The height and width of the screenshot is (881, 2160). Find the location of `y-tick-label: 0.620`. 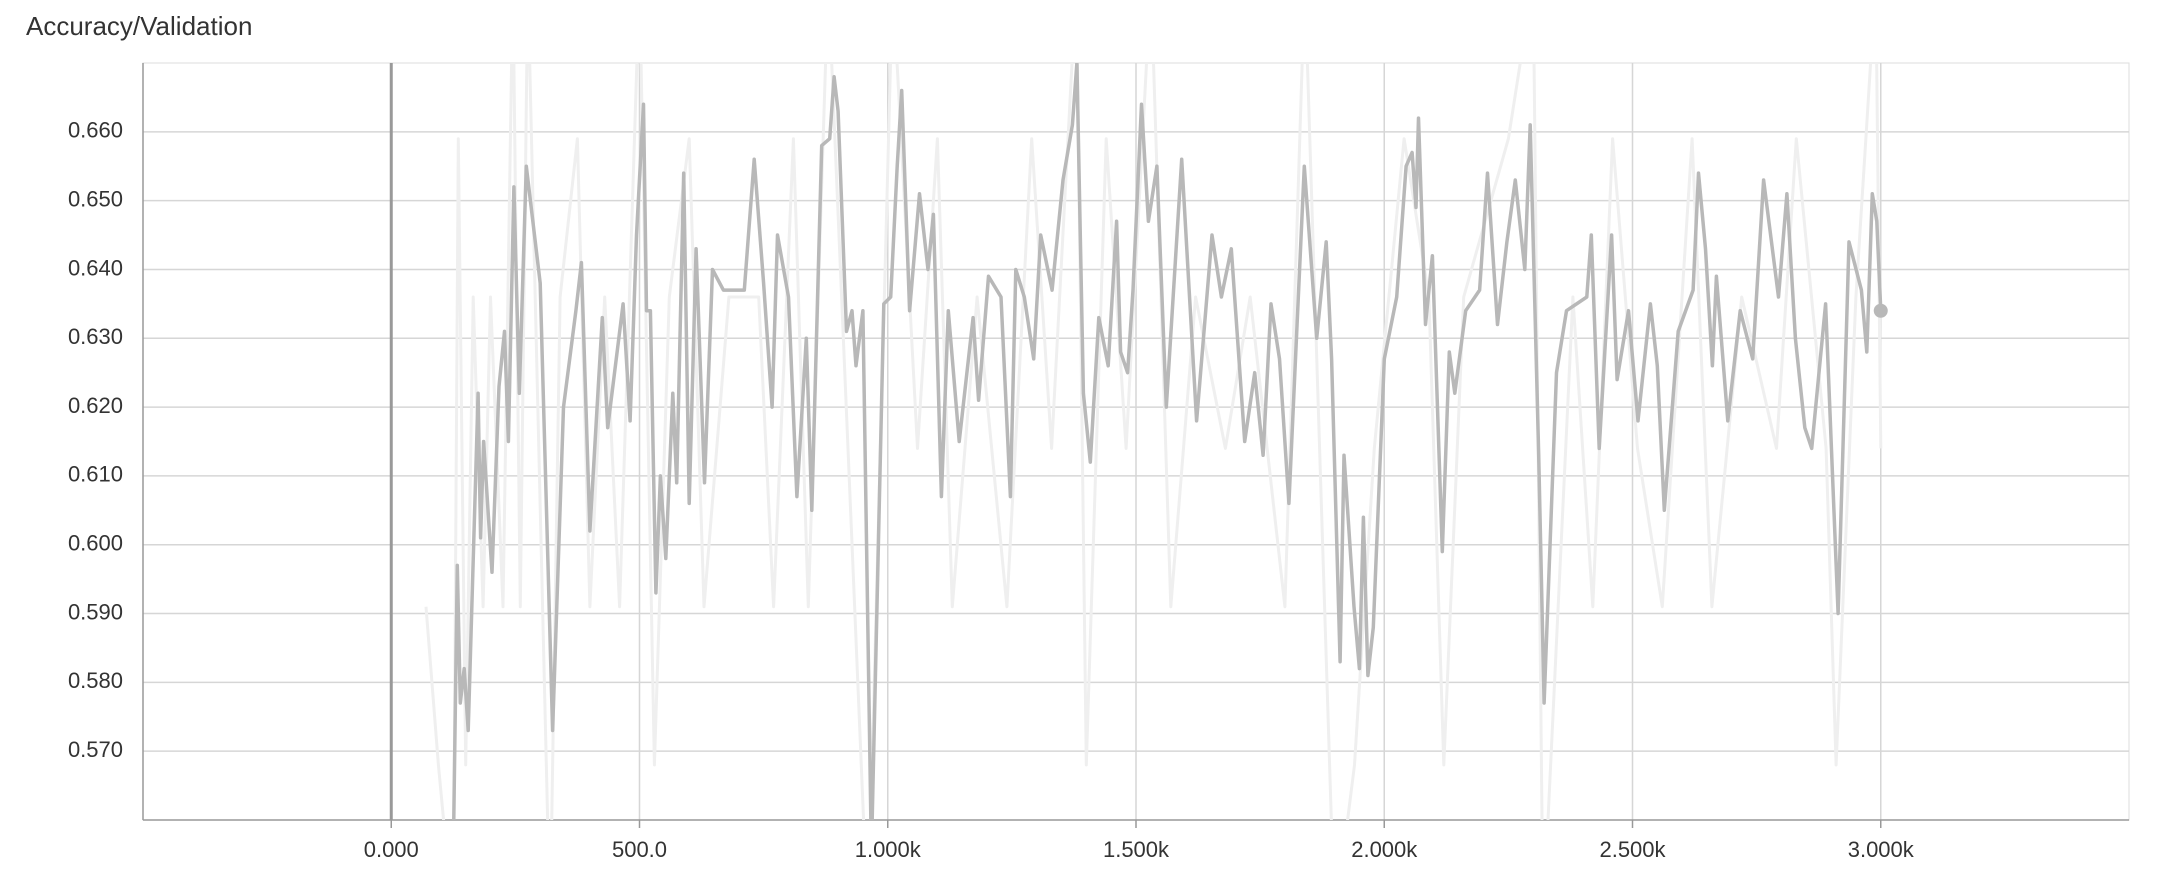

y-tick-label: 0.620 is located at coordinates (95, 405).